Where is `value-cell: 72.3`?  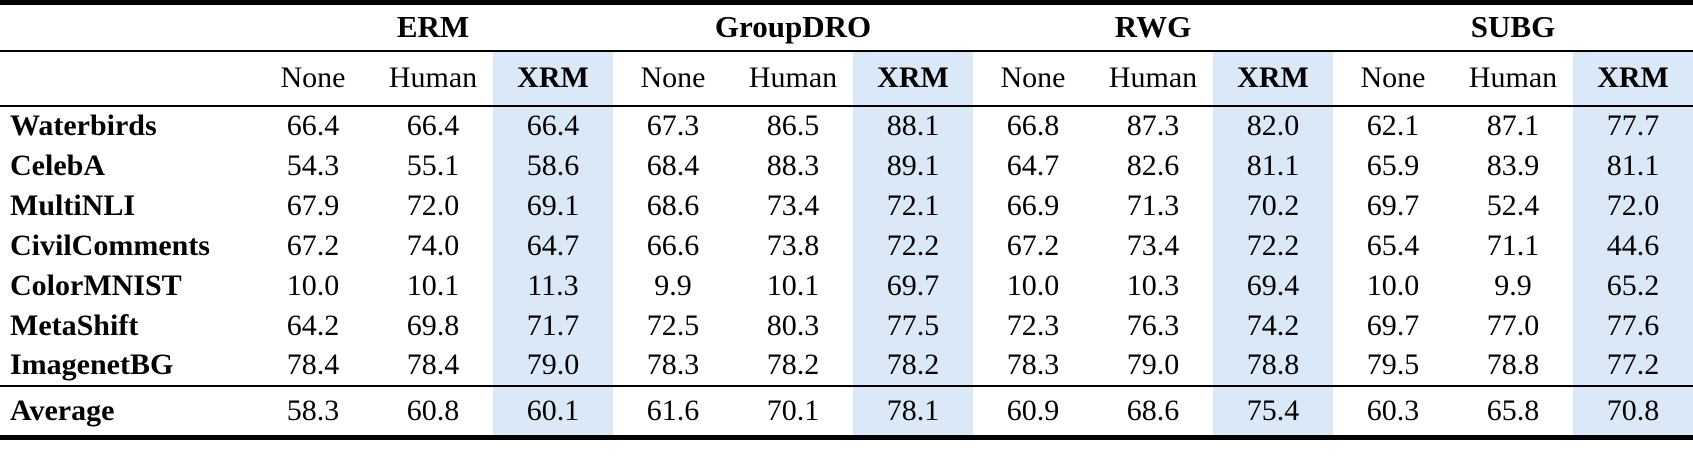
value-cell: 72.3 is located at coordinates (1033, 325).